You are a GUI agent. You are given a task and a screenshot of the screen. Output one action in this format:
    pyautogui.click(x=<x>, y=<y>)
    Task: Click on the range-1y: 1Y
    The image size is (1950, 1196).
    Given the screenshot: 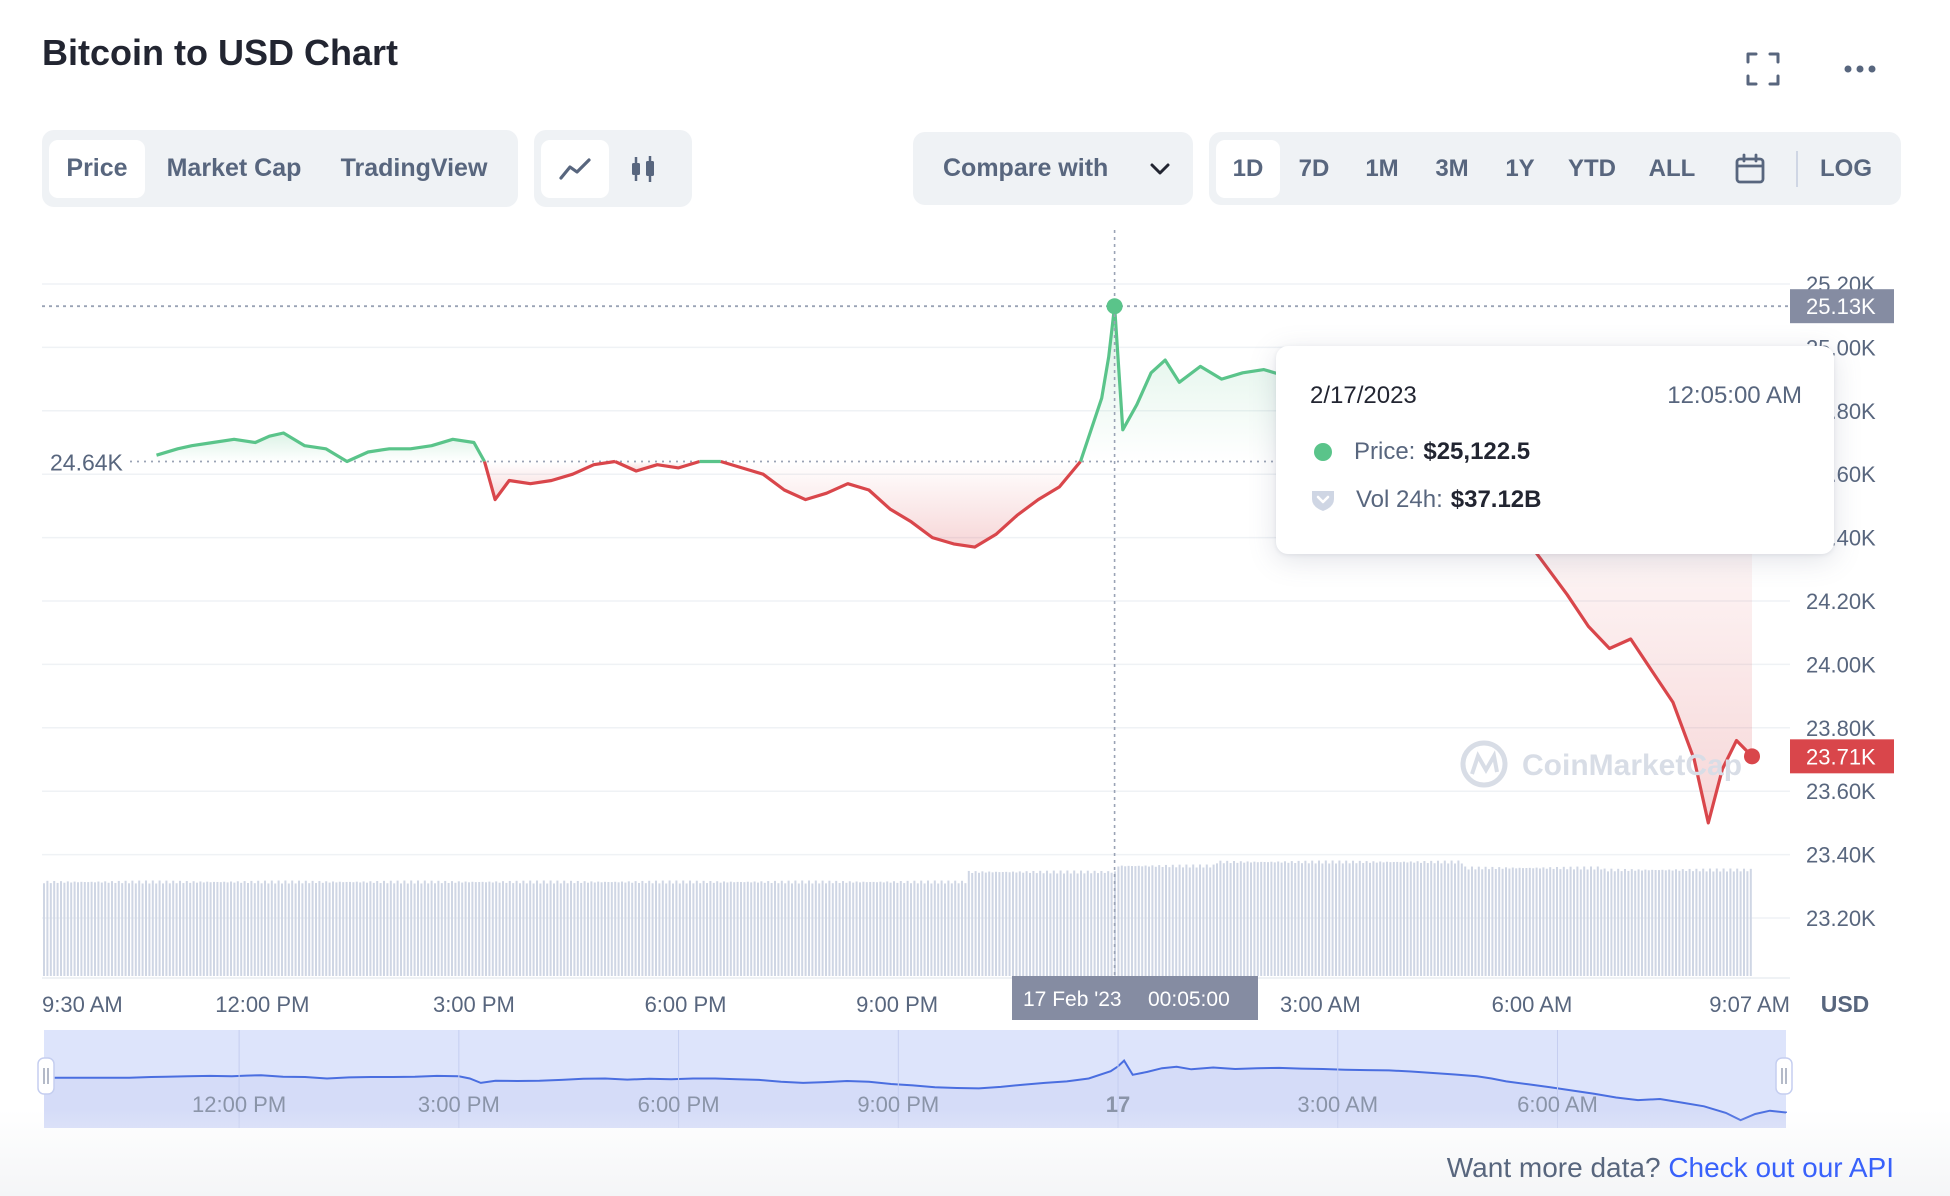 What is the action you would take?
    pyautogui.click(x=1520, y=168)
    